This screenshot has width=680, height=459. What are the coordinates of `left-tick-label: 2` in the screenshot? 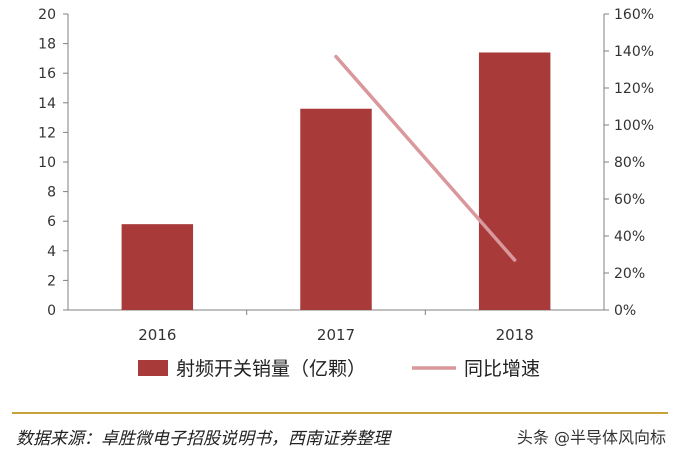 It's located at (51, 281).